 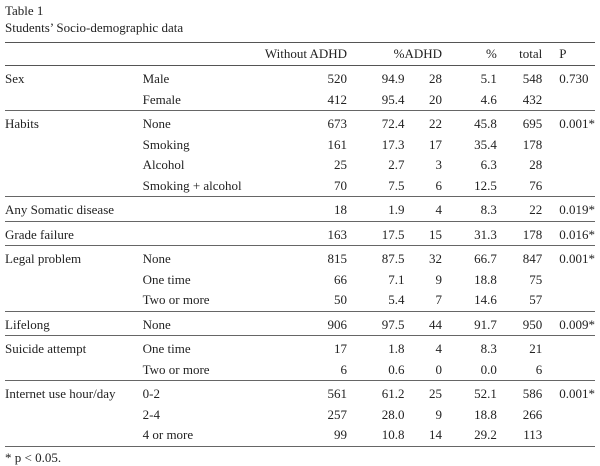 What do you see at coordinates (532, 259) in the screenshot?
I see `total-cell: 847` at bounding box center [532, 259].